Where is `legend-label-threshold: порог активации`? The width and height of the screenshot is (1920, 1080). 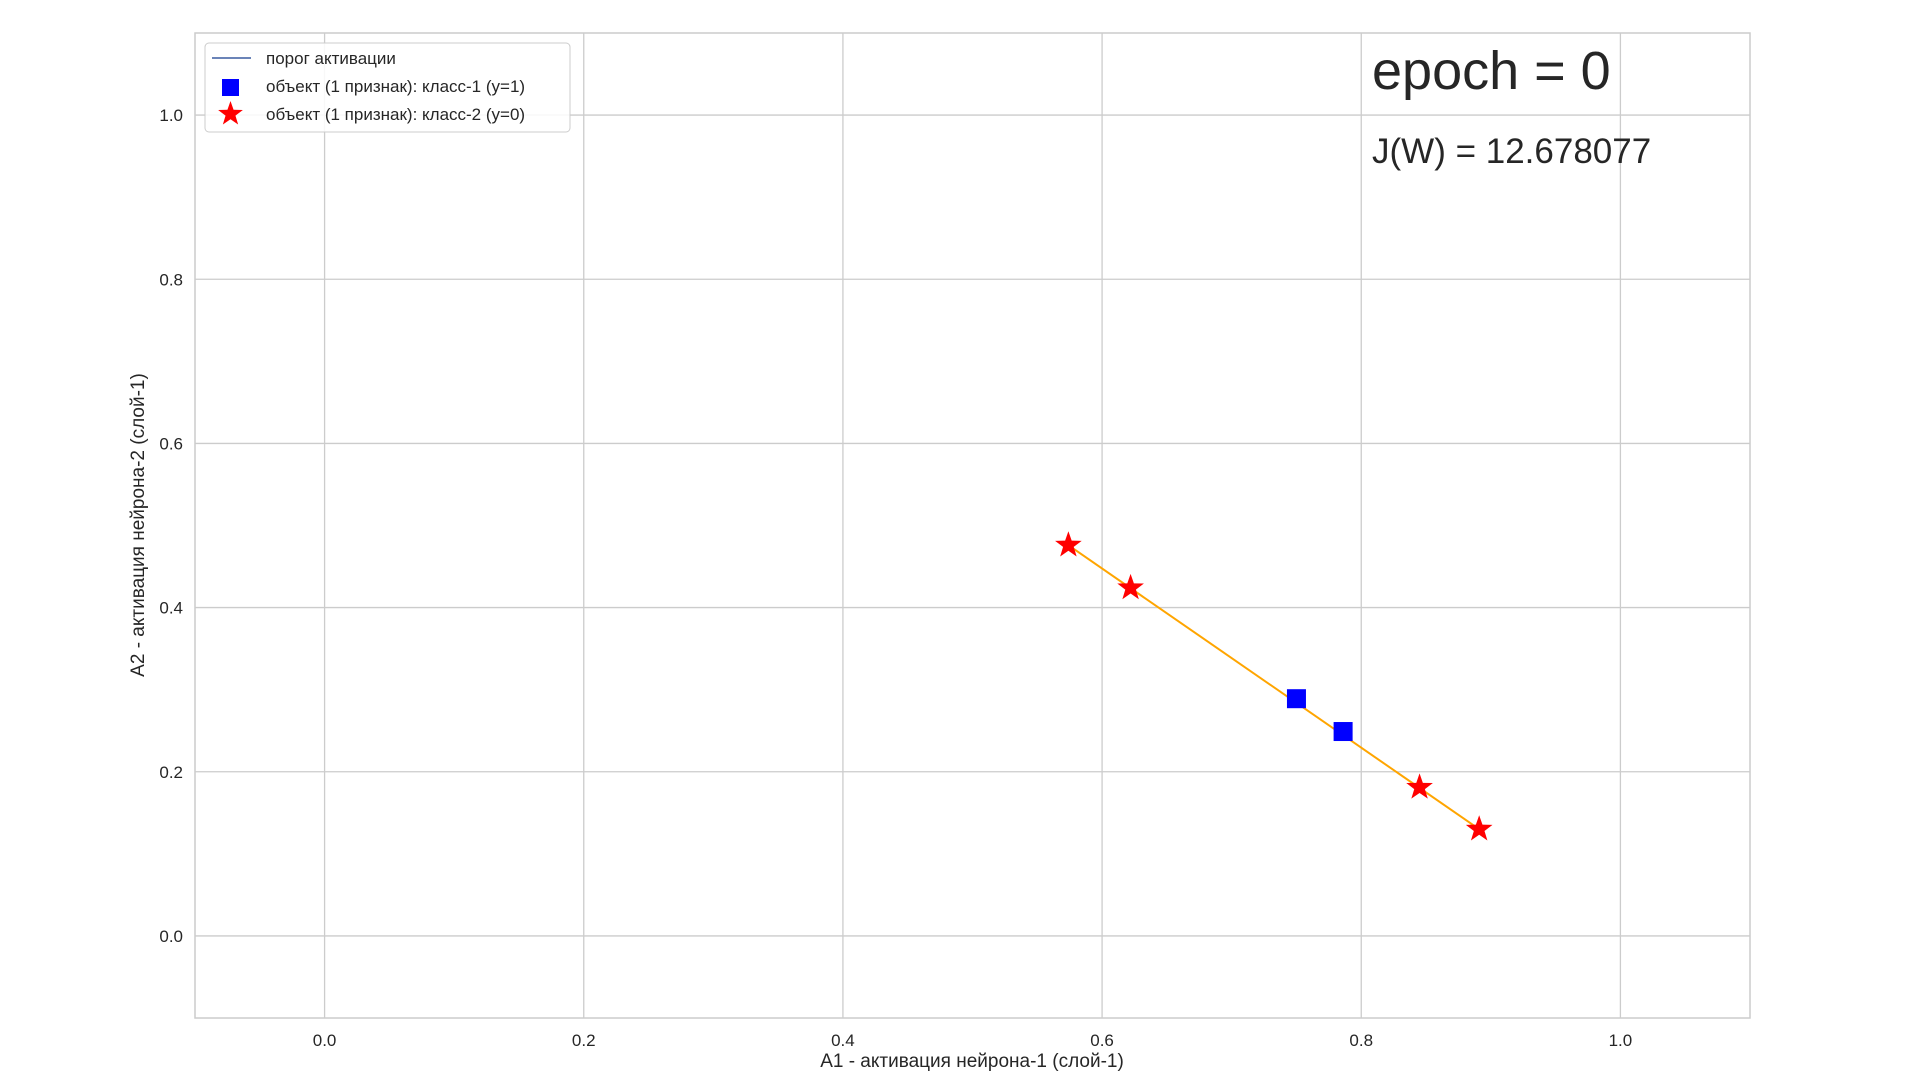
legend-label-threshold: порог активации is located at coordinates (331, 58).